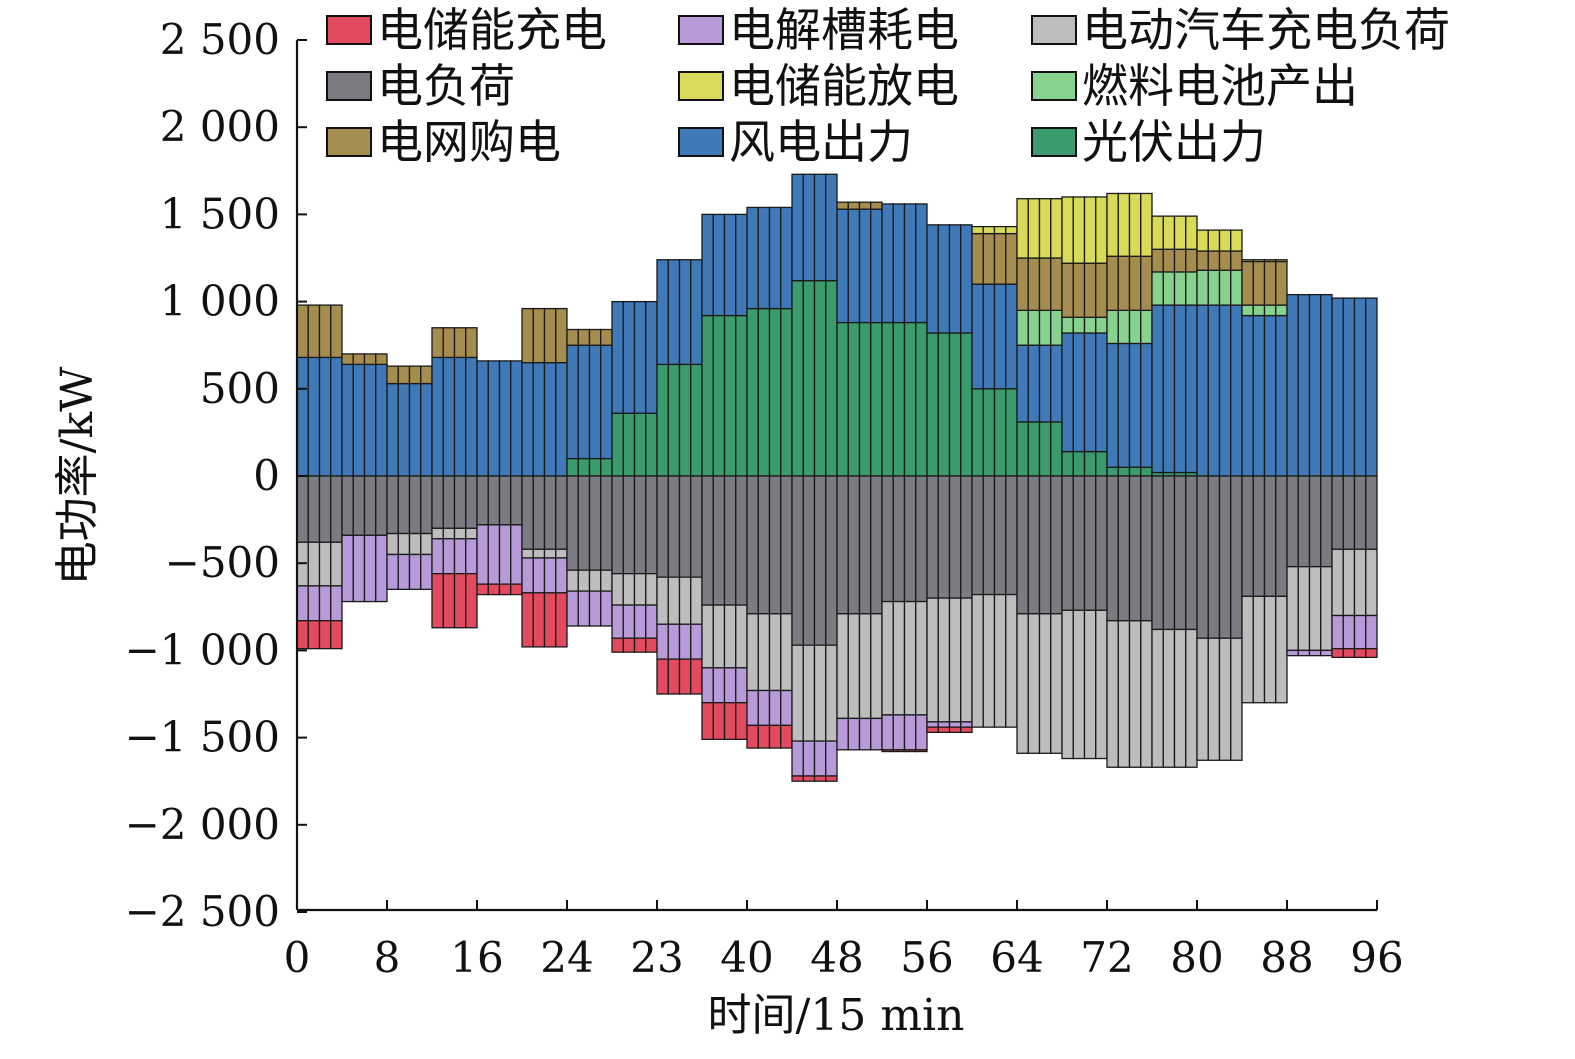 The width and height of the screenshot is (1575, 1059). I want to click on y-tick-label: 500, so click(240, 388).